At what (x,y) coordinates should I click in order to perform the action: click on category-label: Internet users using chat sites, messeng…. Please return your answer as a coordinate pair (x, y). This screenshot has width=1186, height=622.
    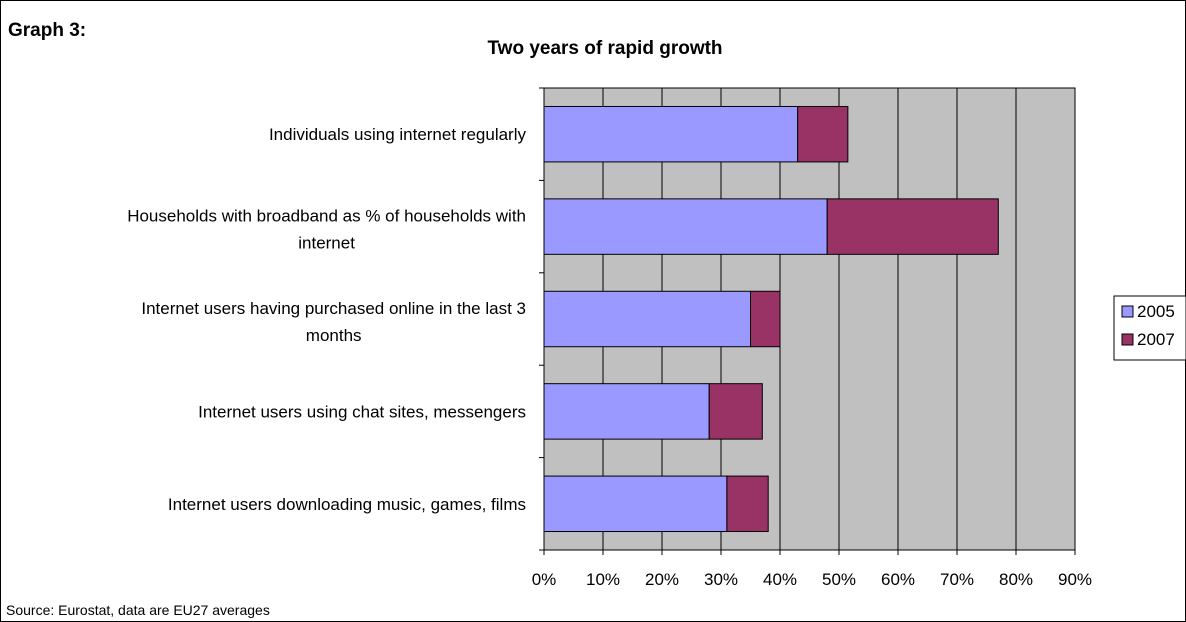
    Looking at the image, I should click on (362, 411).